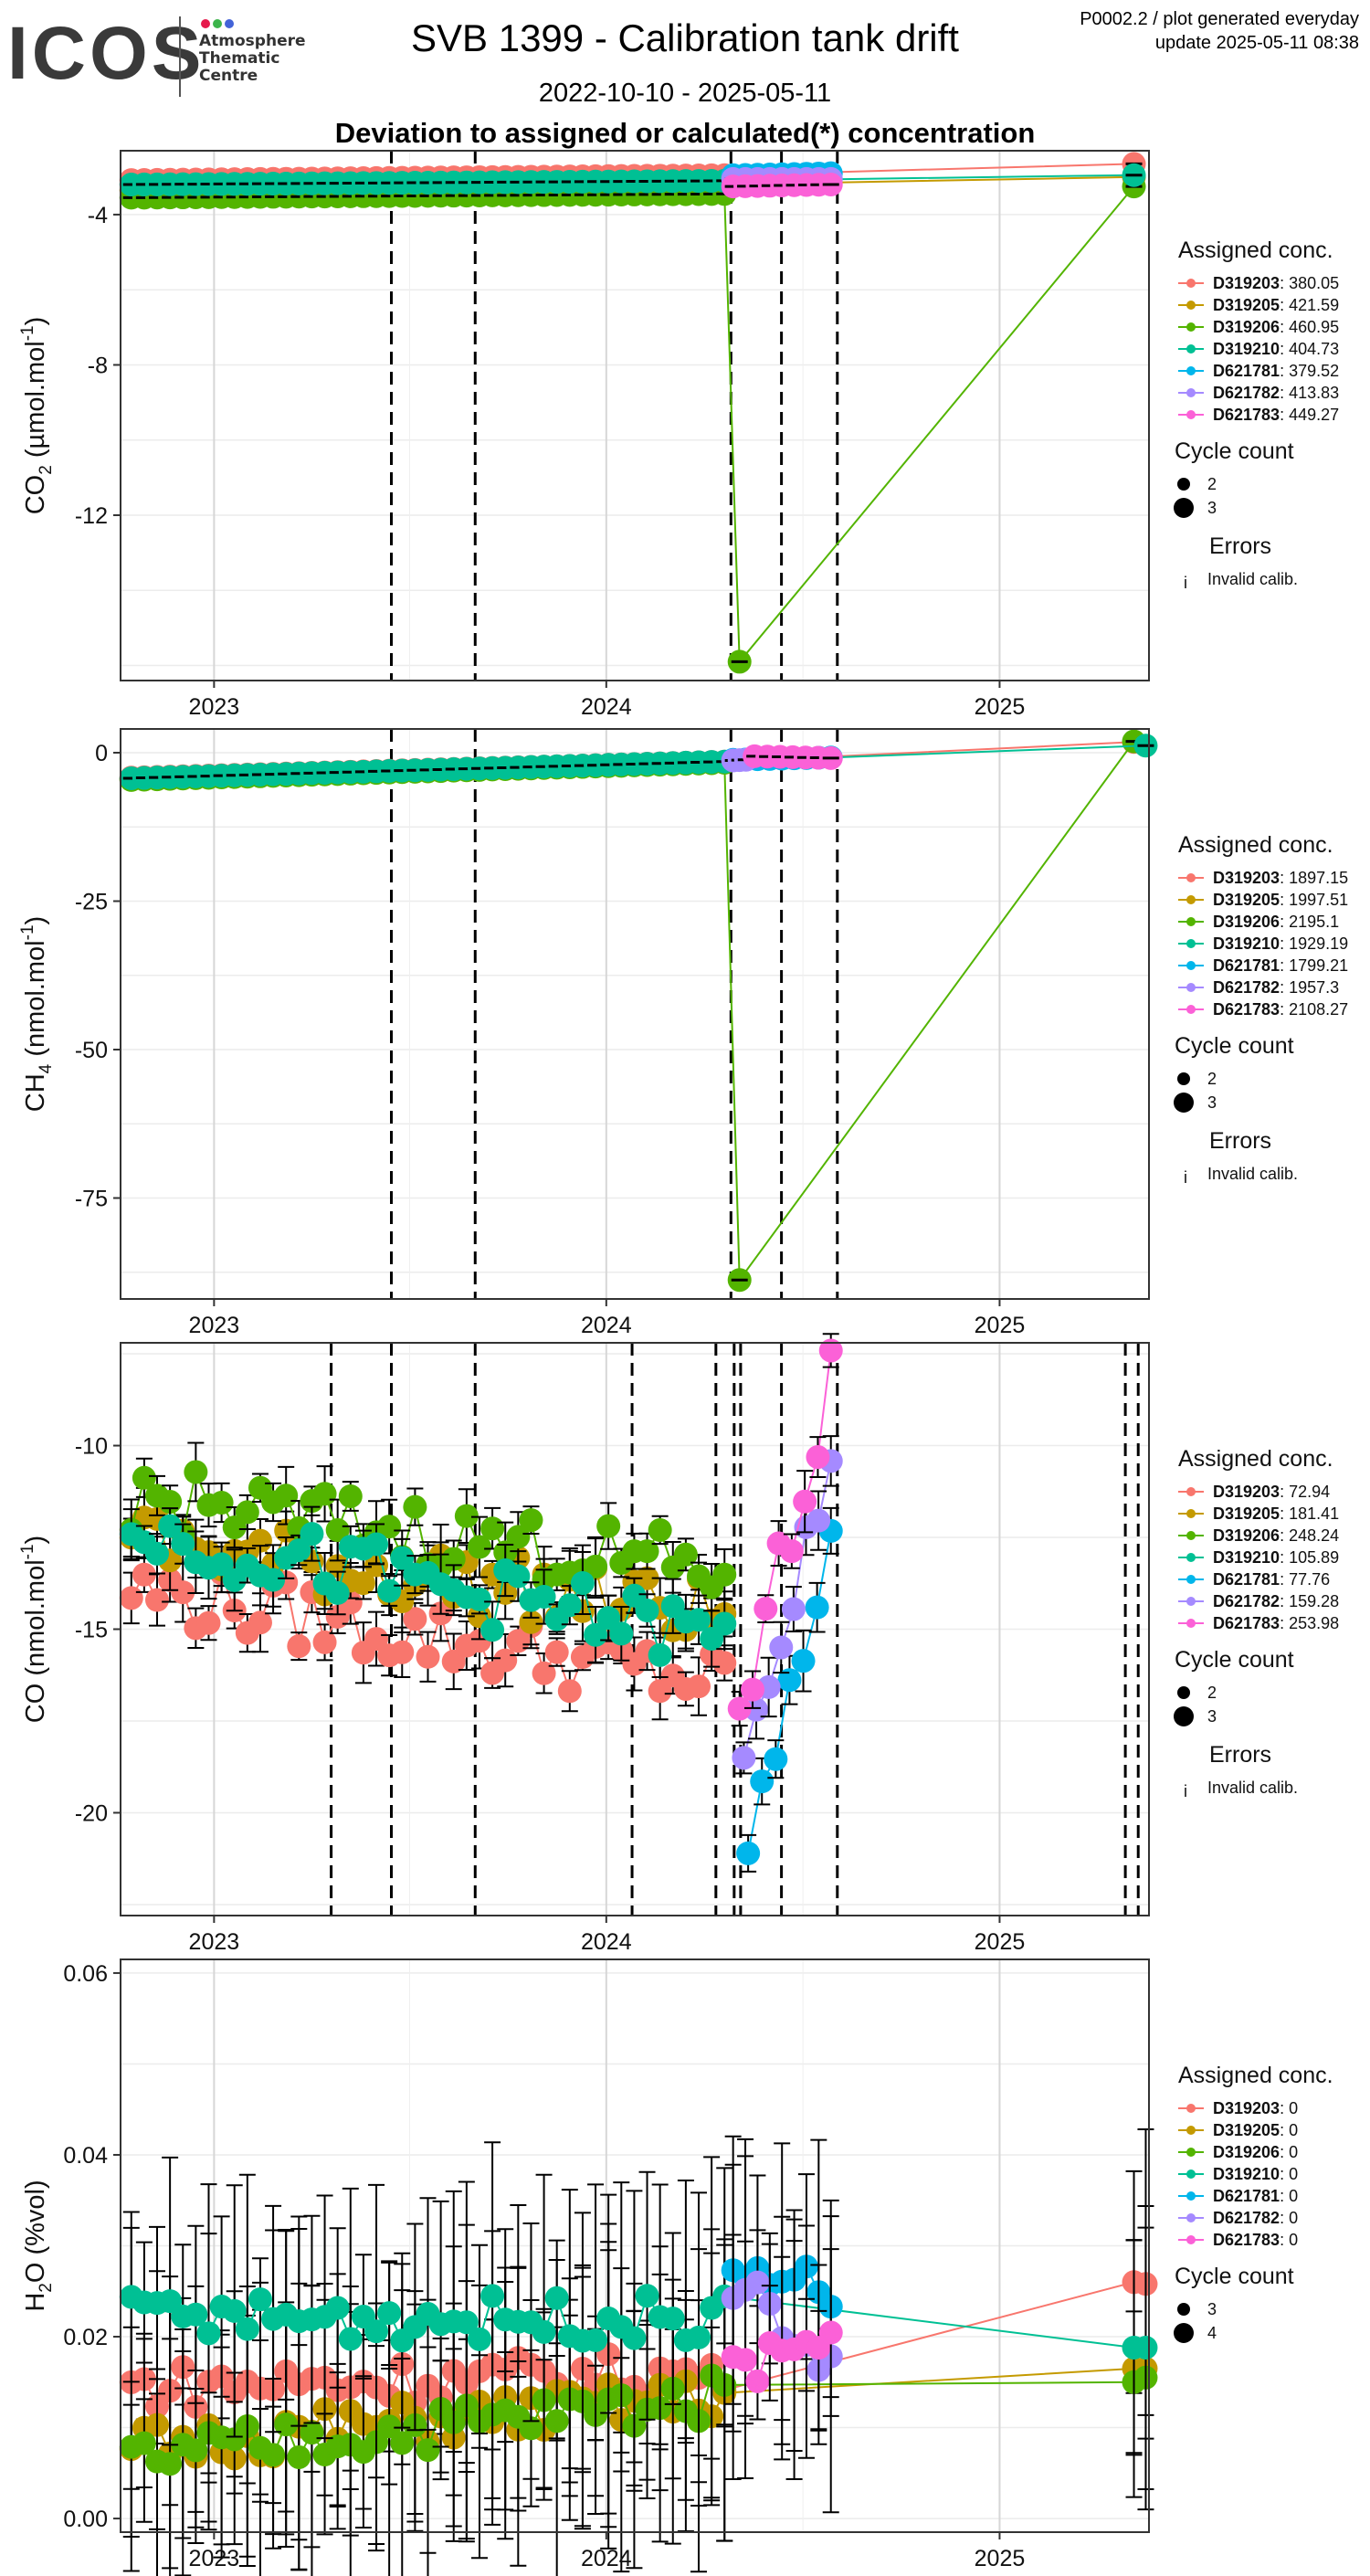  What do you see at coordinates (252, 59) in the screenshot?
I see `logo-text: Atmosphere Thematic Centre` at bounding box center [252, 59].